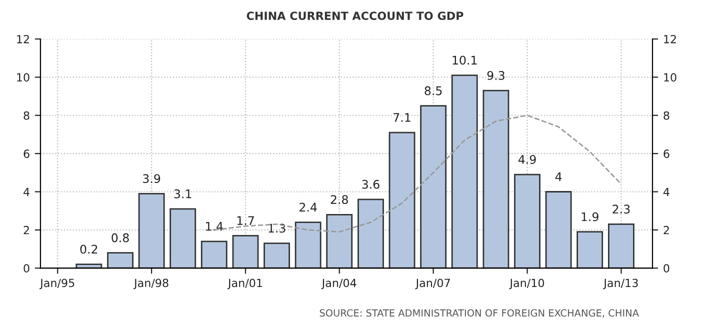  What do you see at coordinates (355, 16) in the screenshot?
I see `chart-title: CHINA CURRENT ACCOUNT TO GDP` at bounding box center [355, 16].